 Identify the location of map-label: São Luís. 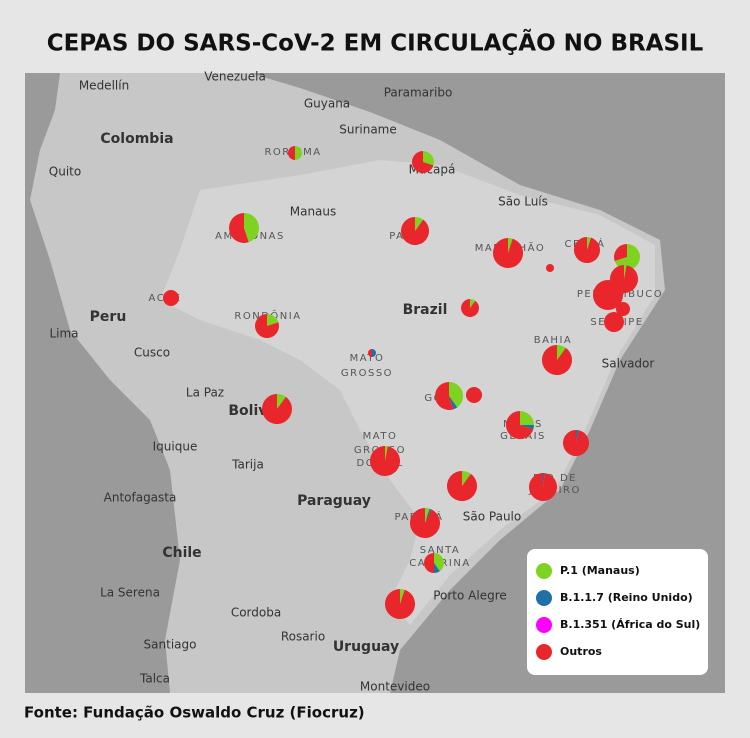
(523, 202).